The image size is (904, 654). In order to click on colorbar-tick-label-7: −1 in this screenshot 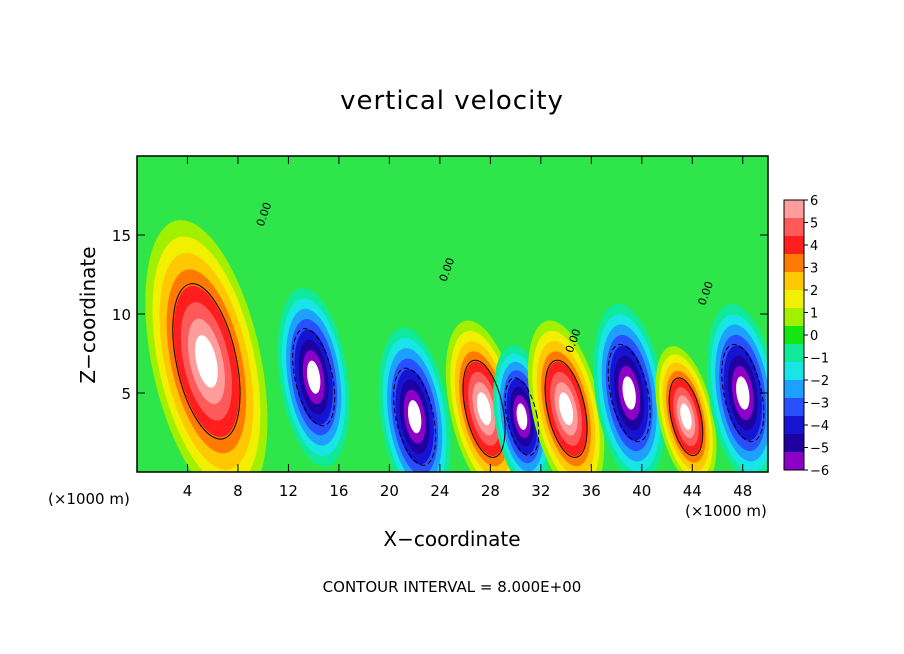, I will do `click(819, 359)`.